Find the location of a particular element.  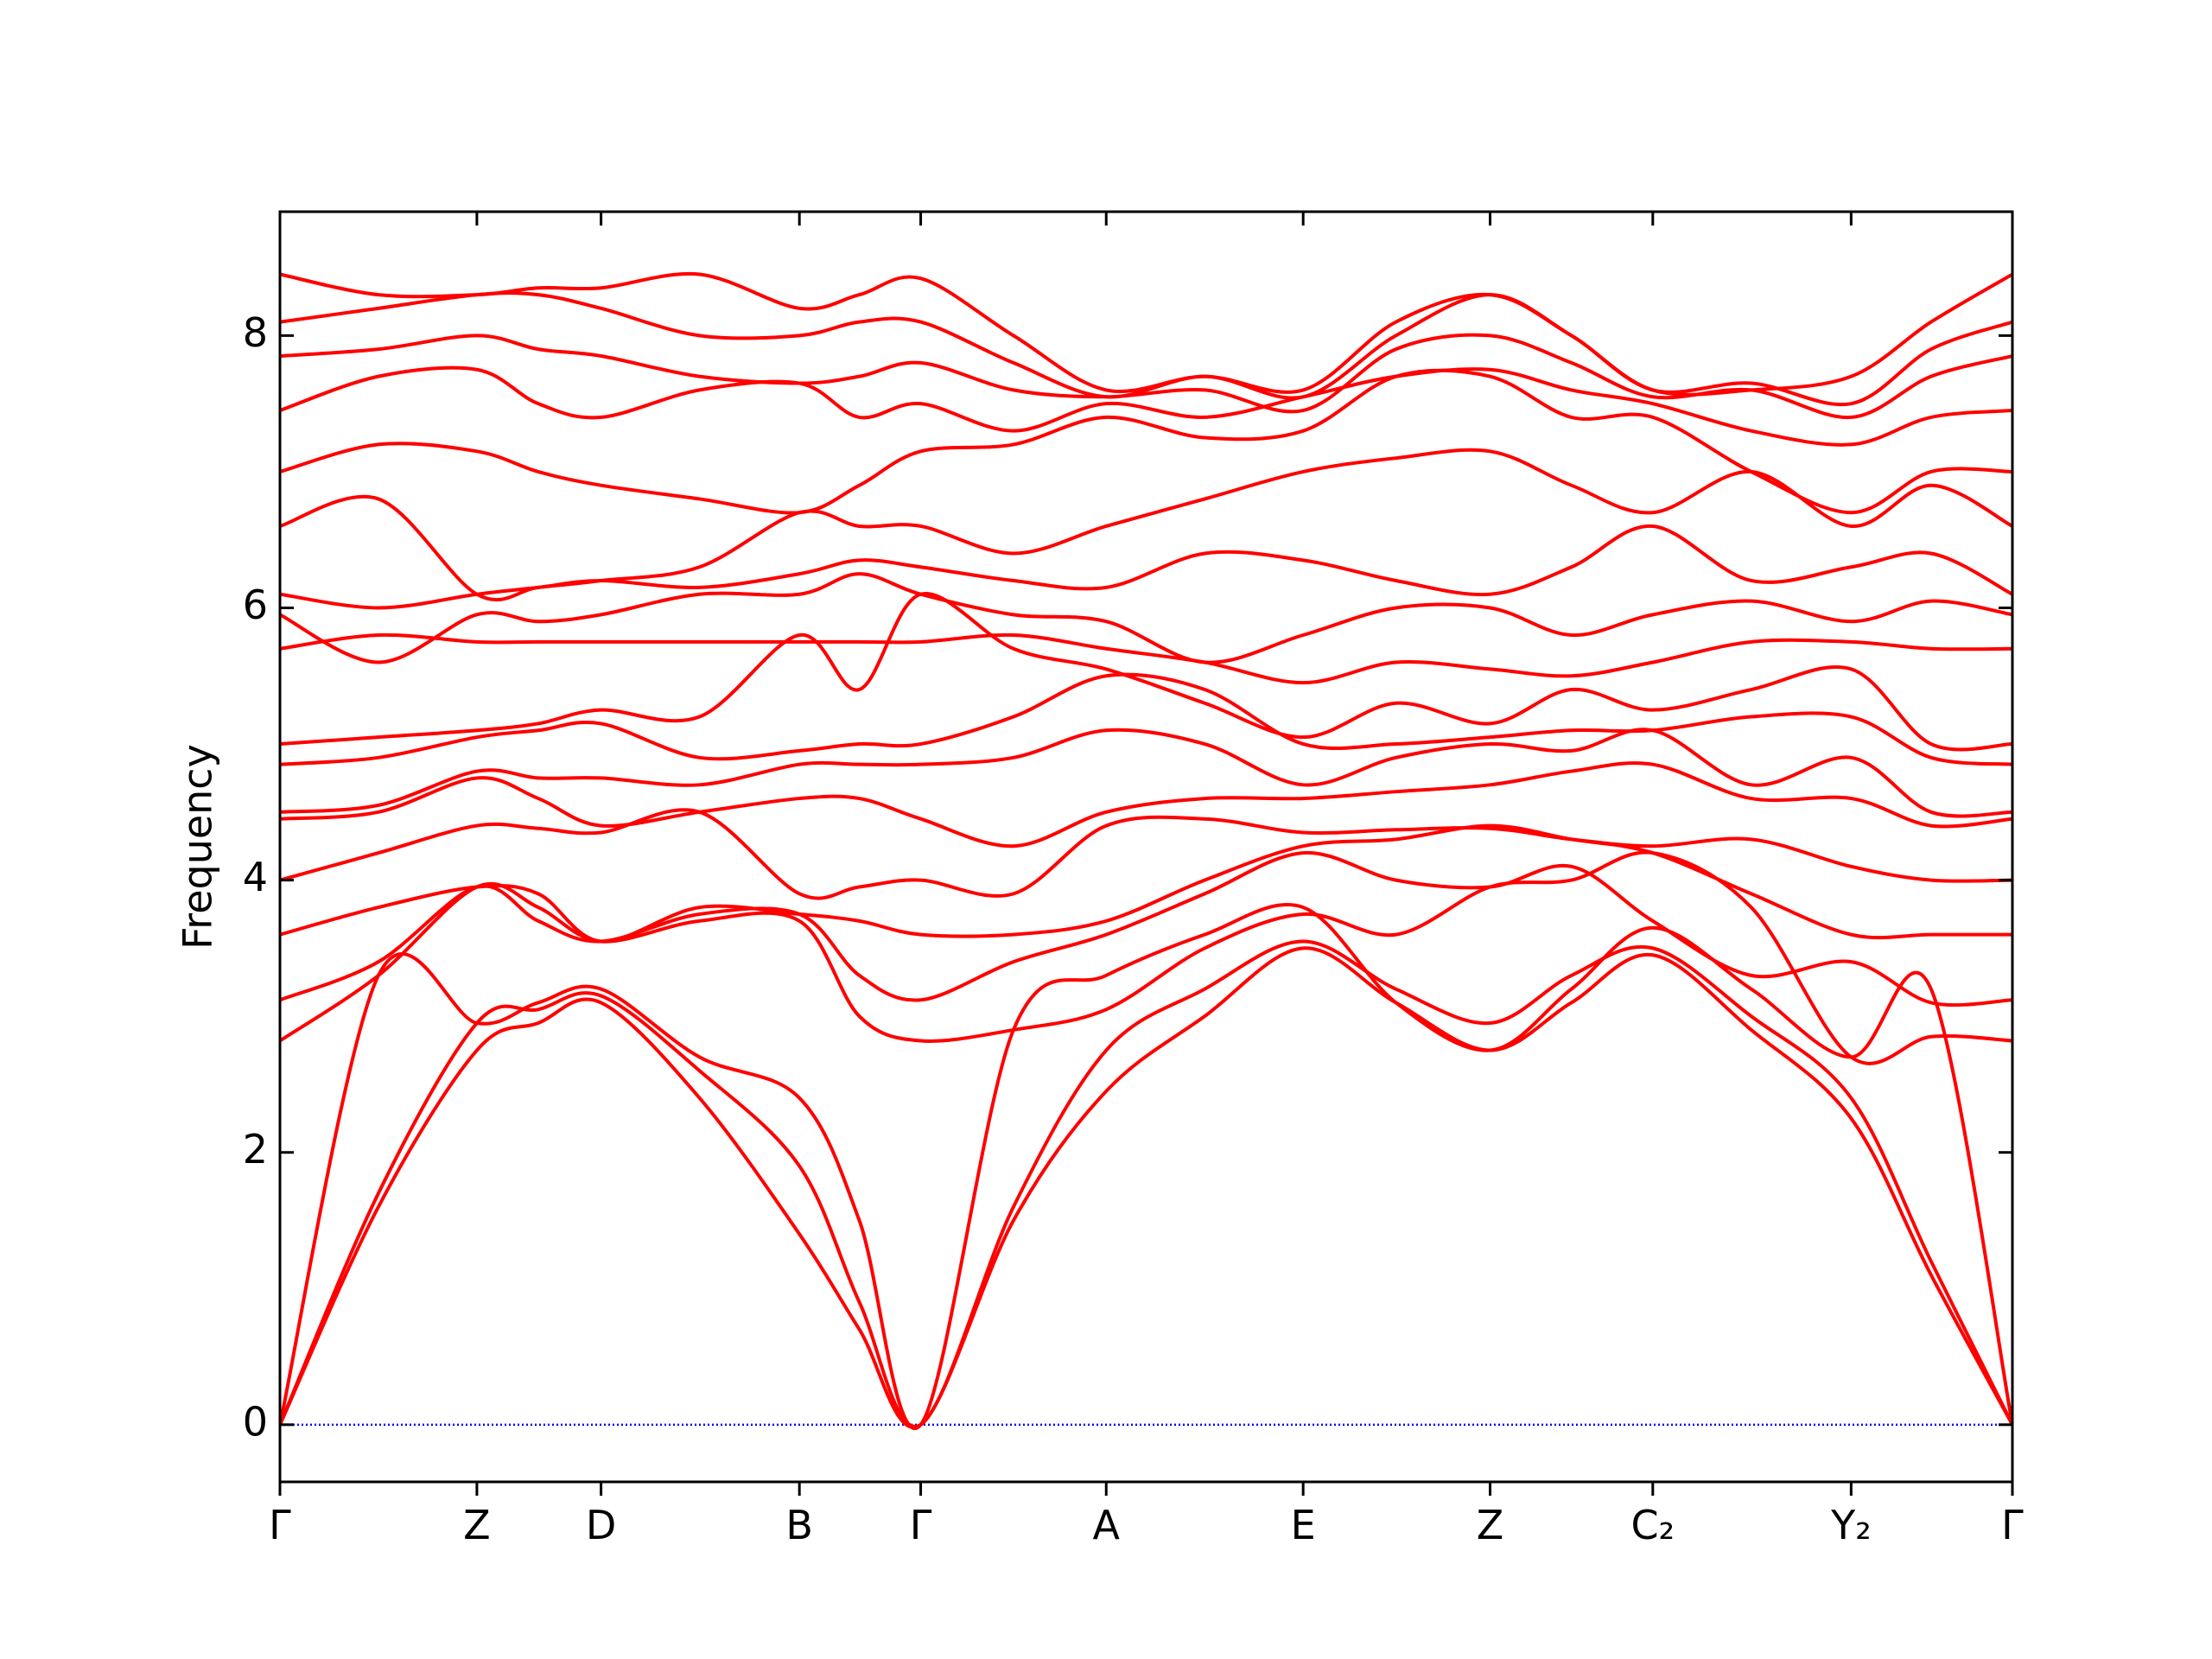

y-tick-label: 4 is located at coordinates (255, 877).